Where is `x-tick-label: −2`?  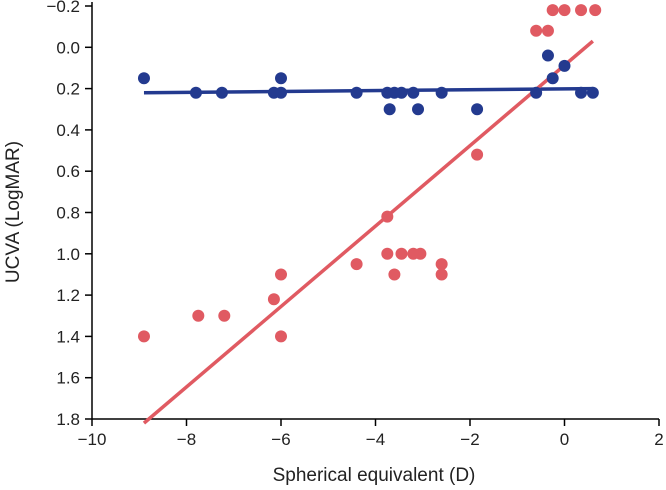
x-tick-label: −2 is located at coordinates (469, 439).